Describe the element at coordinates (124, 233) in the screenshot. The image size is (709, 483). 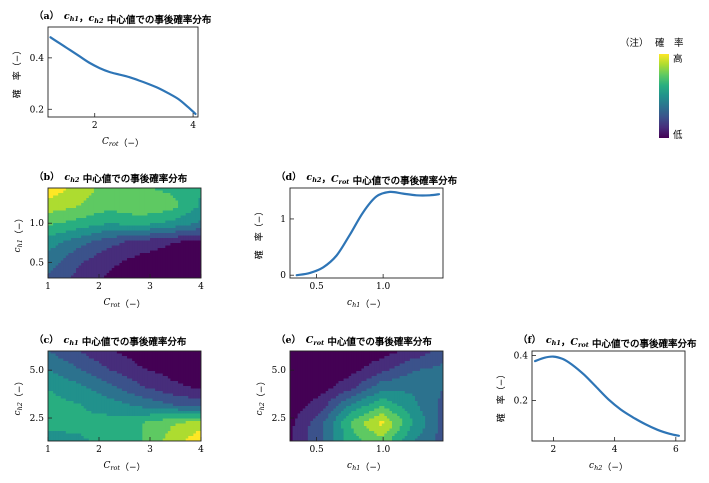
I see `heatmap-b` at that location.